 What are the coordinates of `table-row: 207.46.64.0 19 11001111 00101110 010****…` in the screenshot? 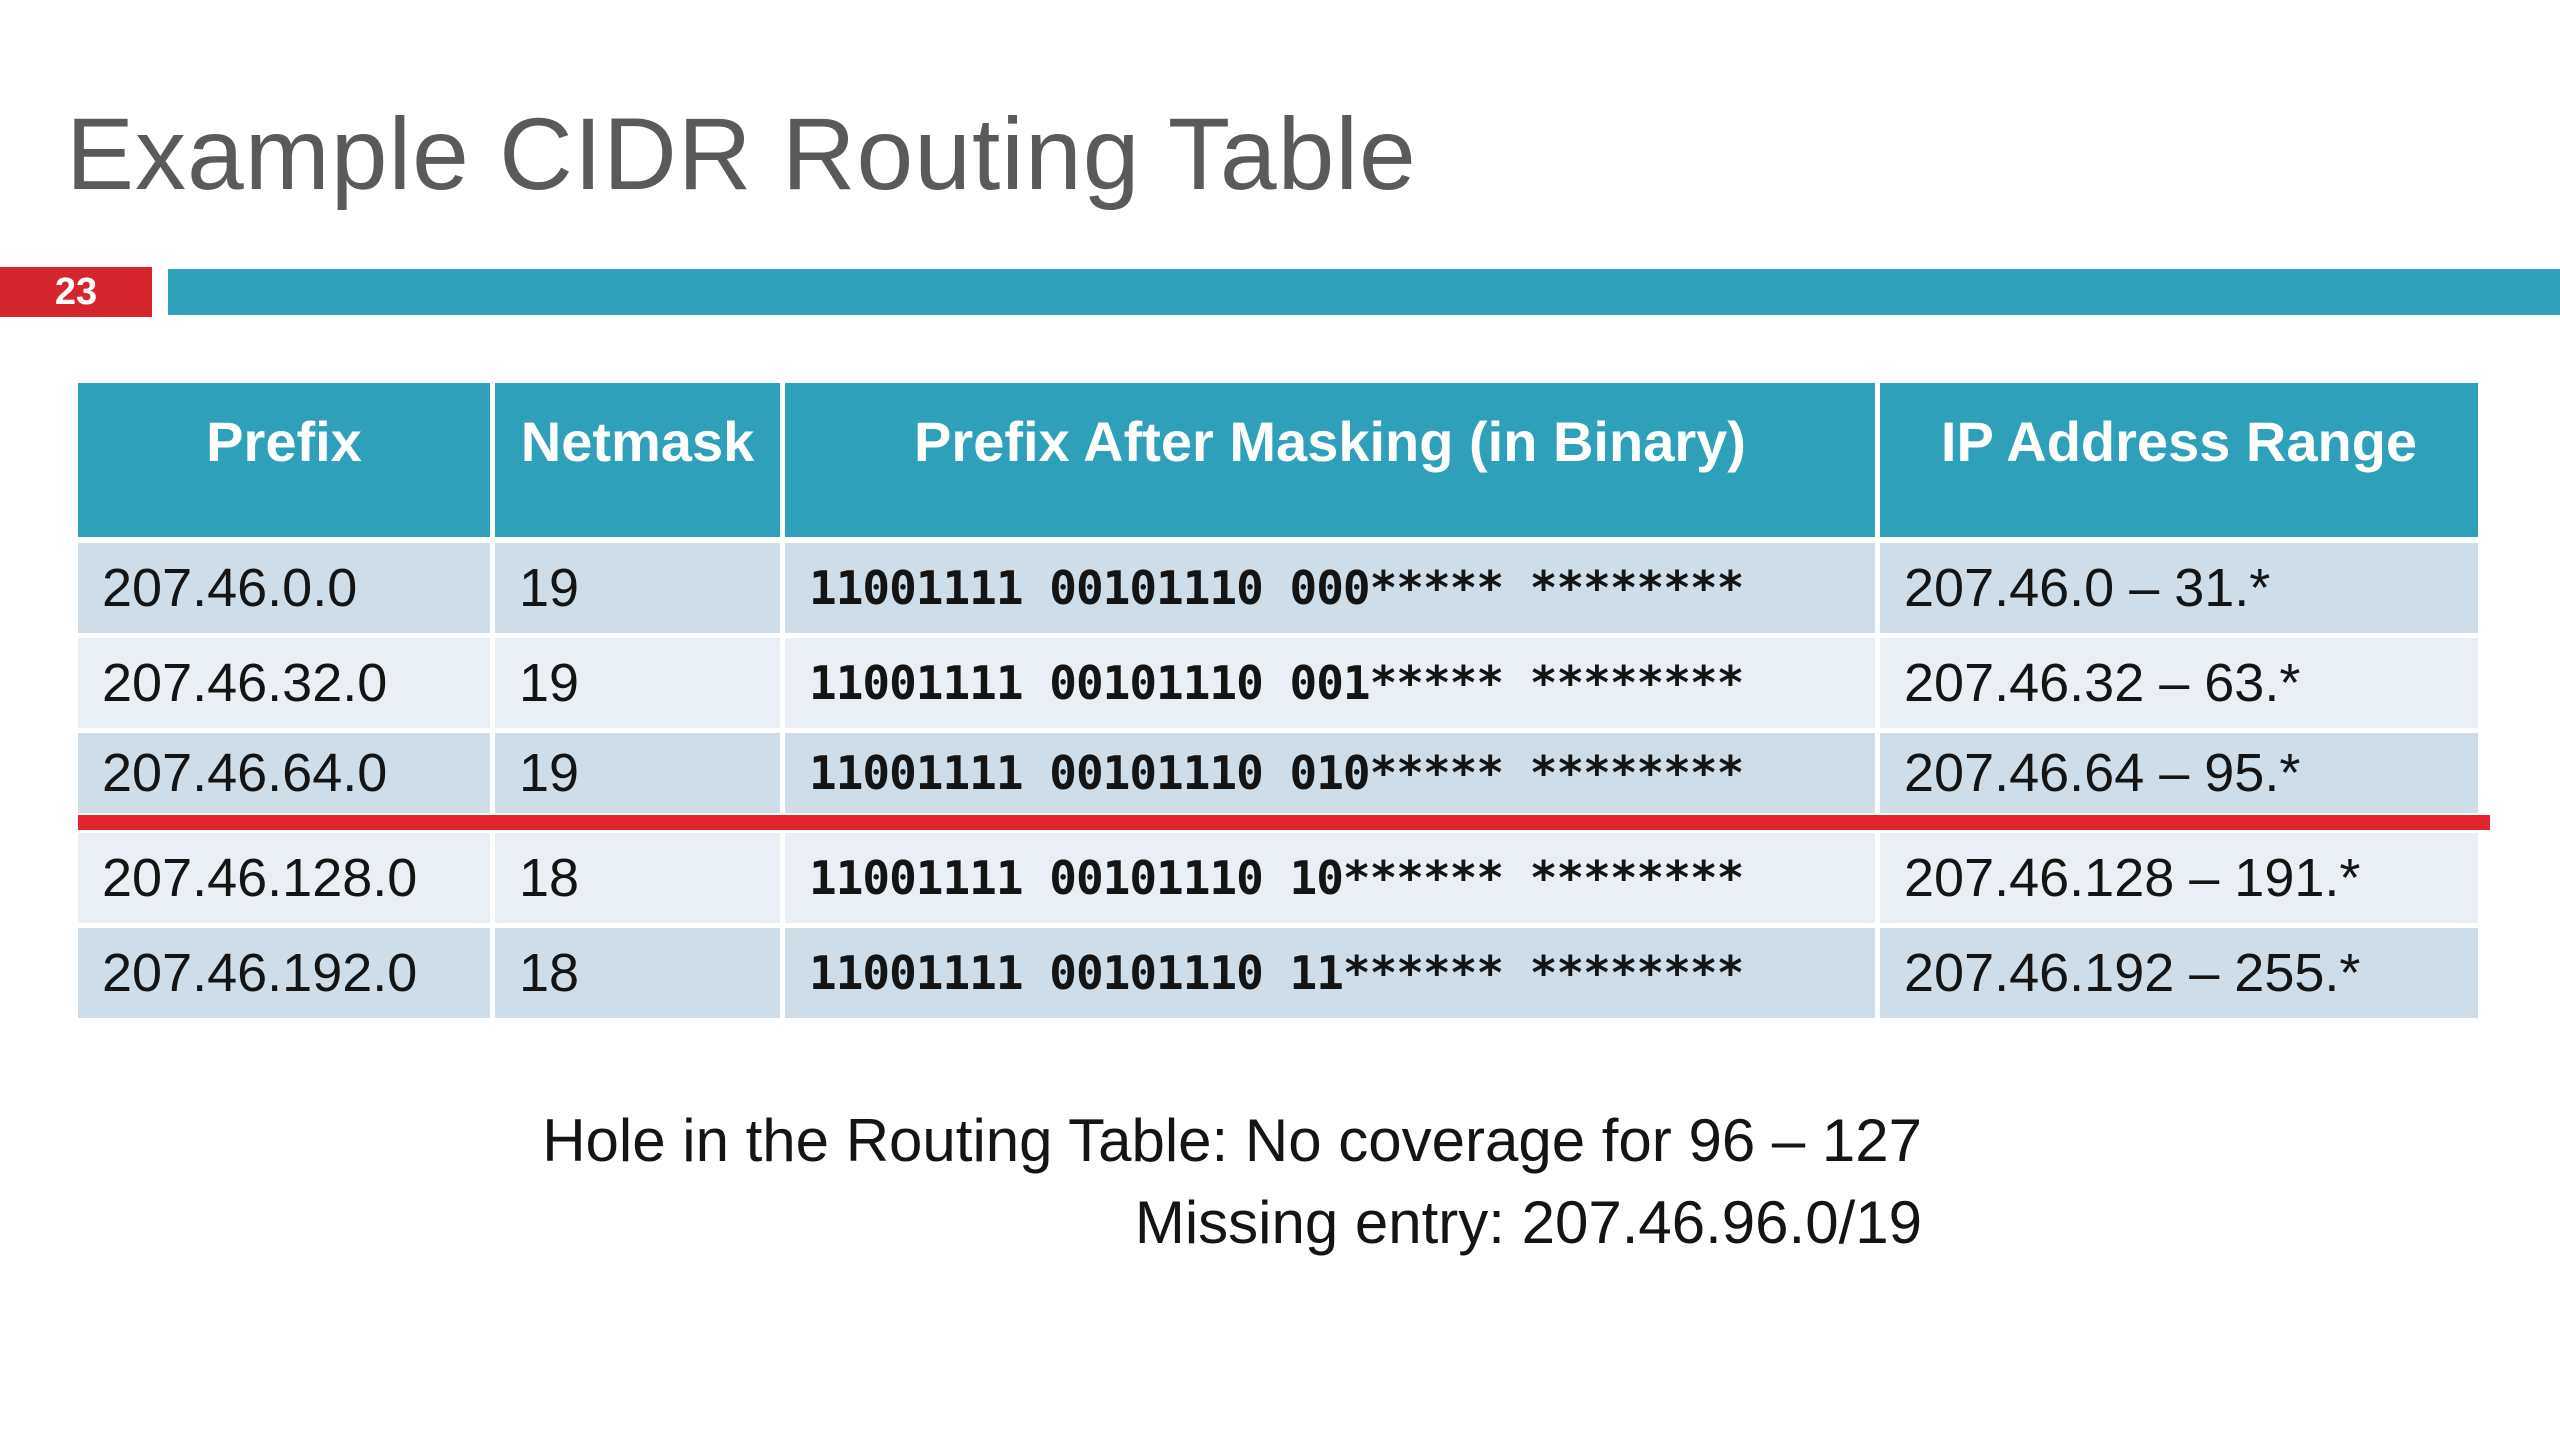 It's located at (1279, 773).